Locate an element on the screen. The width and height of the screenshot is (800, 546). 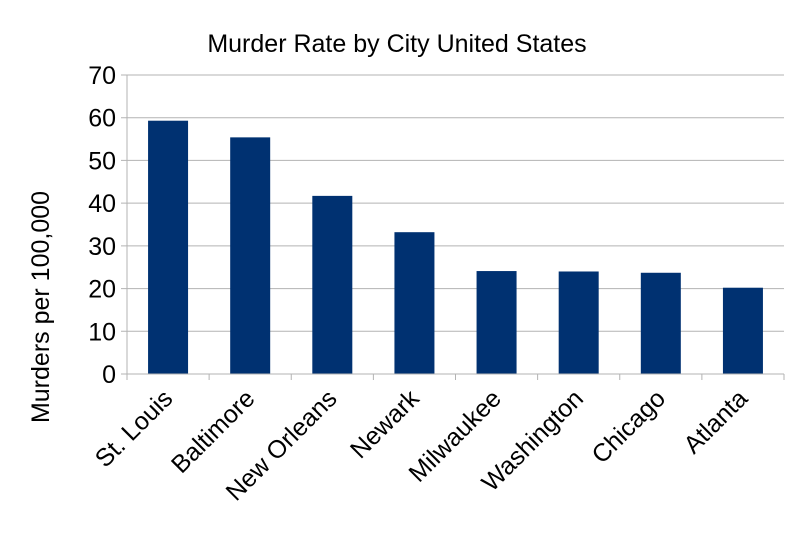
y-tick-labels: 0 10 20 30 40 50 60 70 is located at coordinates (102, 225).